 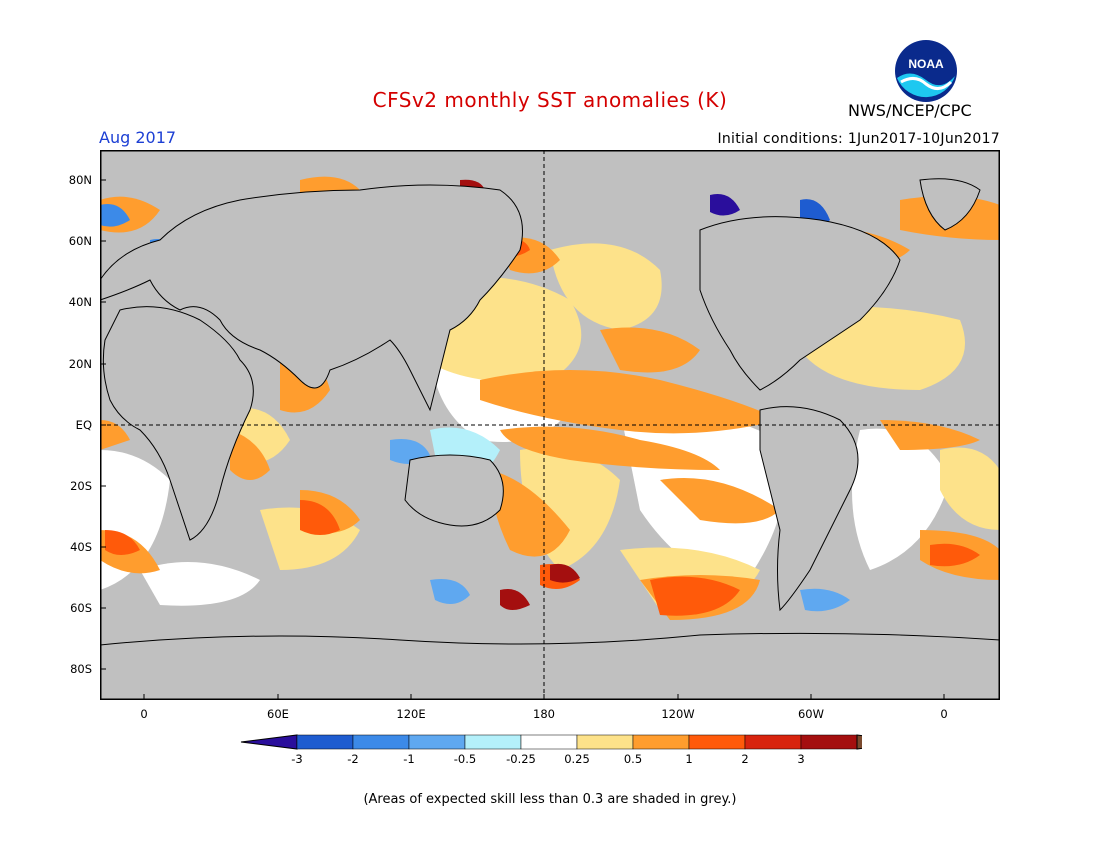 What do you see at coordinates (80, 241) in the screenshot?
I see `lat-label: 60N` at bounding box center [80, 241].